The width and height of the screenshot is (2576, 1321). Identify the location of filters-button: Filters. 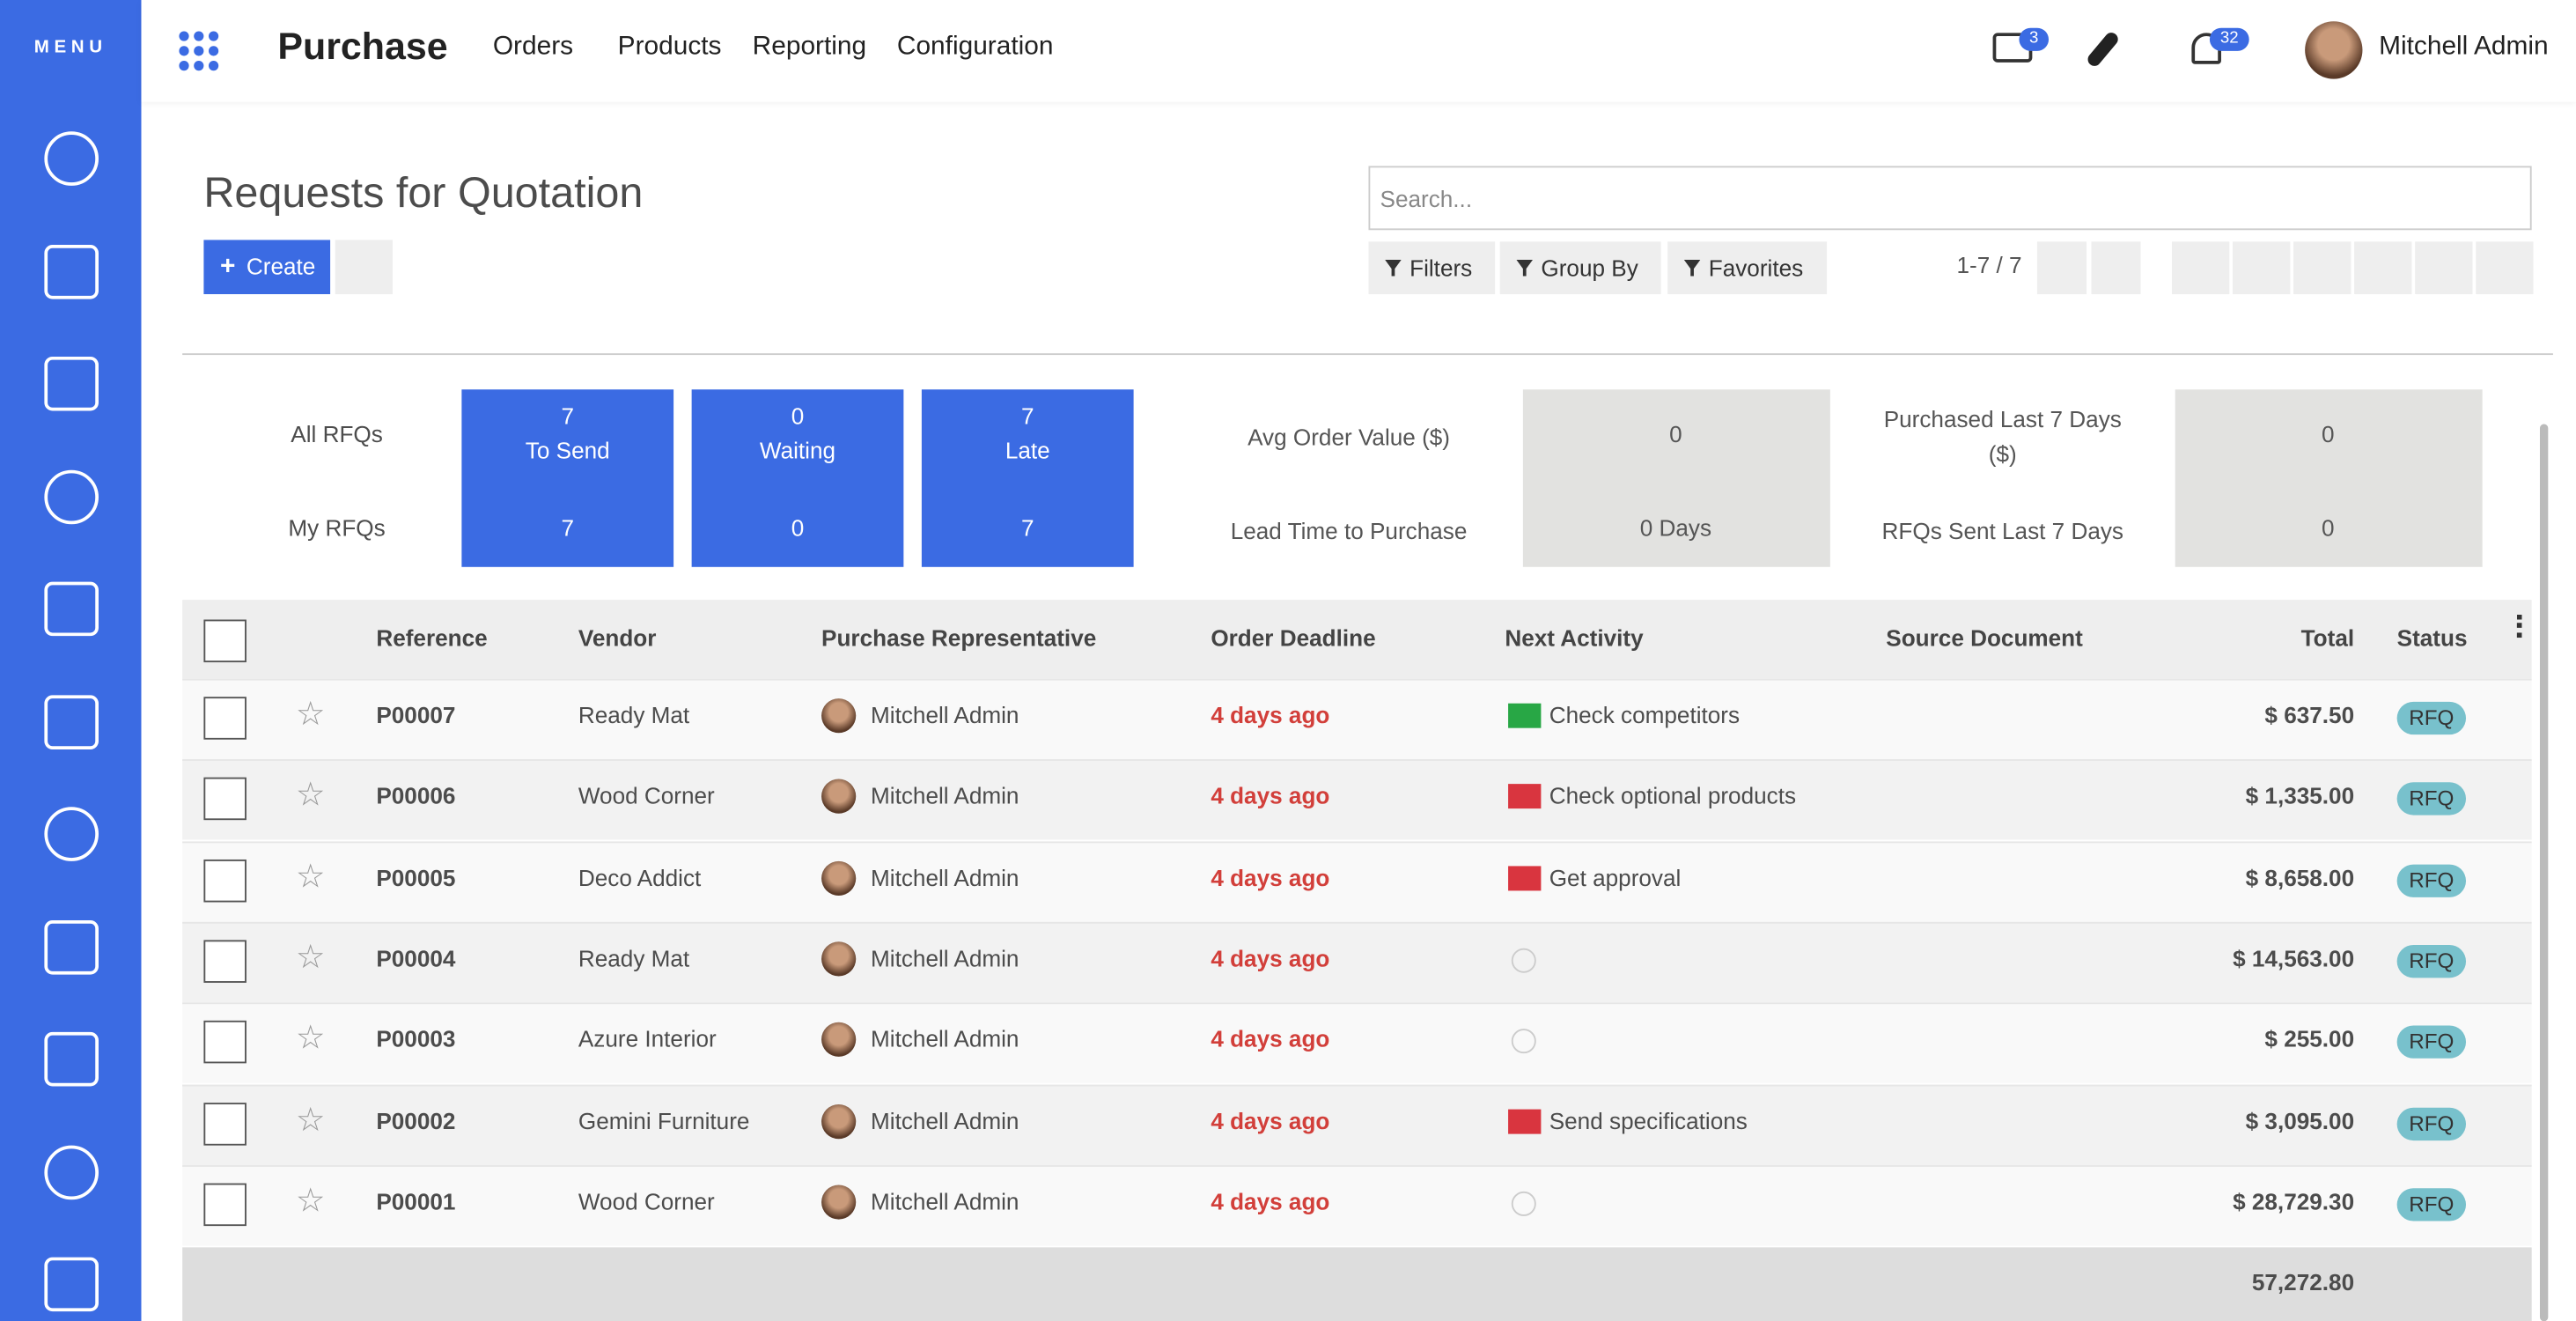
(1432, 268).